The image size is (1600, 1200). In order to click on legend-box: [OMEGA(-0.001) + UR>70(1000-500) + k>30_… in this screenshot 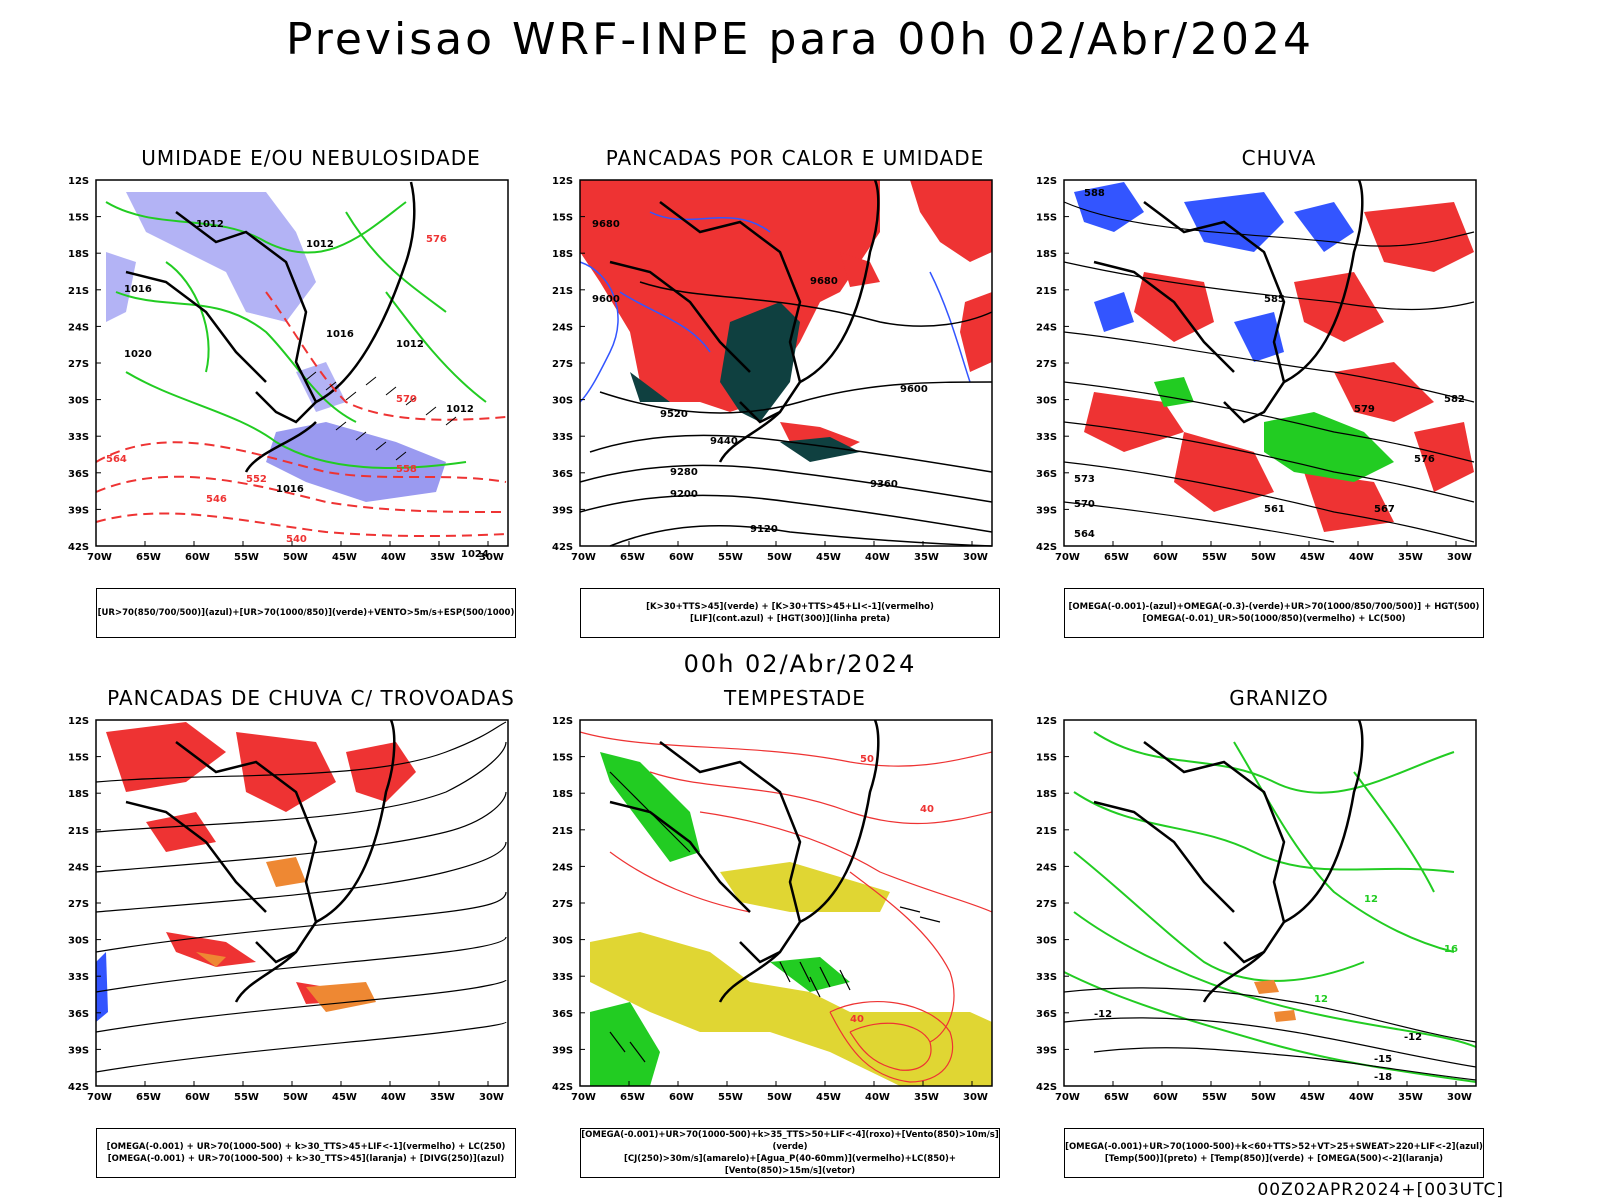, I will do `click(306, 1153)`.